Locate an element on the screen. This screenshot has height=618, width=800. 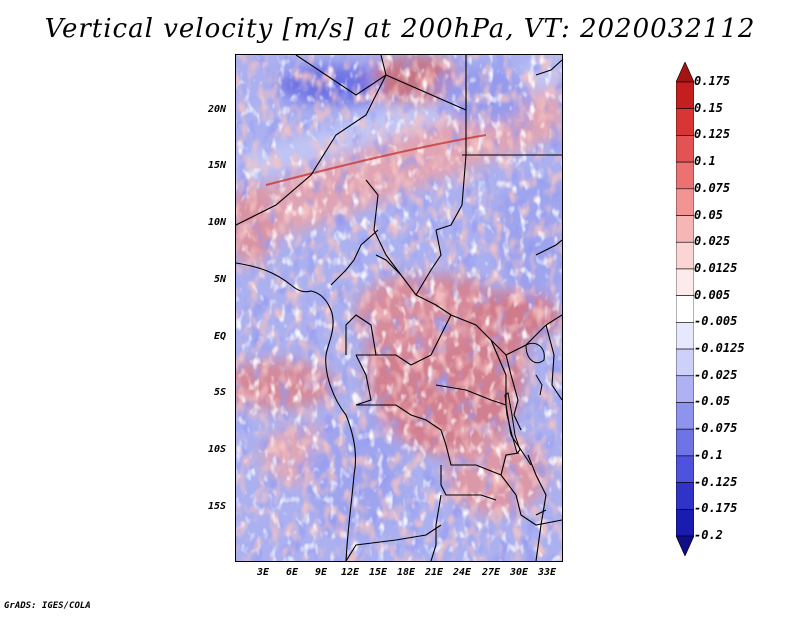
colorbar-label: 0.175 is located at coordinates (712, 81).